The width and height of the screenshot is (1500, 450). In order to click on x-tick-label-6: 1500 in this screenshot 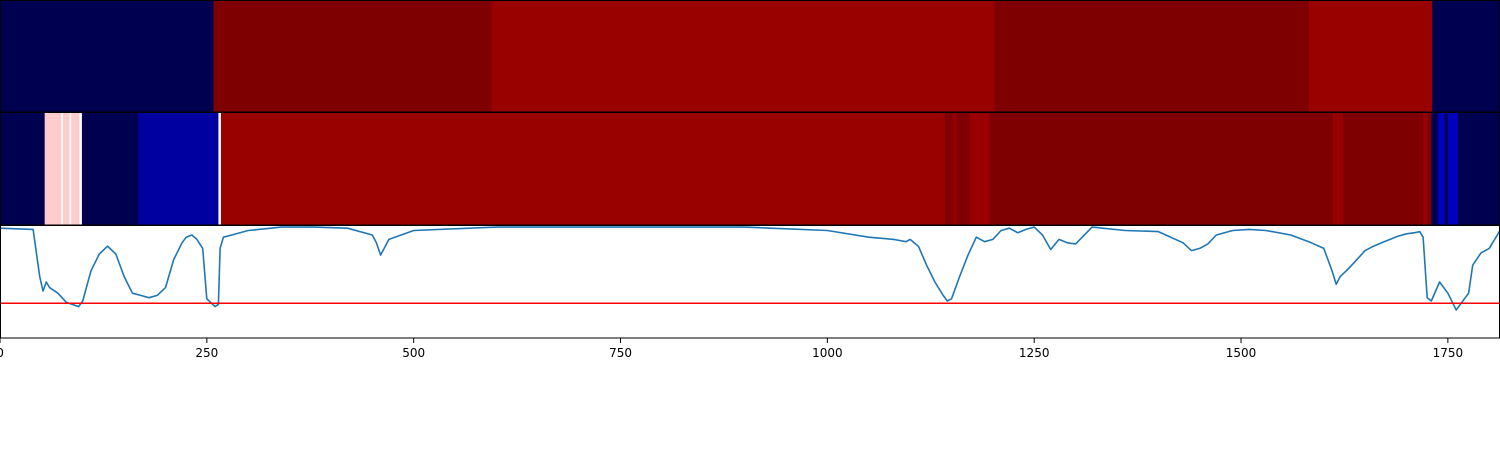, I will do `click(1241, 353)`.